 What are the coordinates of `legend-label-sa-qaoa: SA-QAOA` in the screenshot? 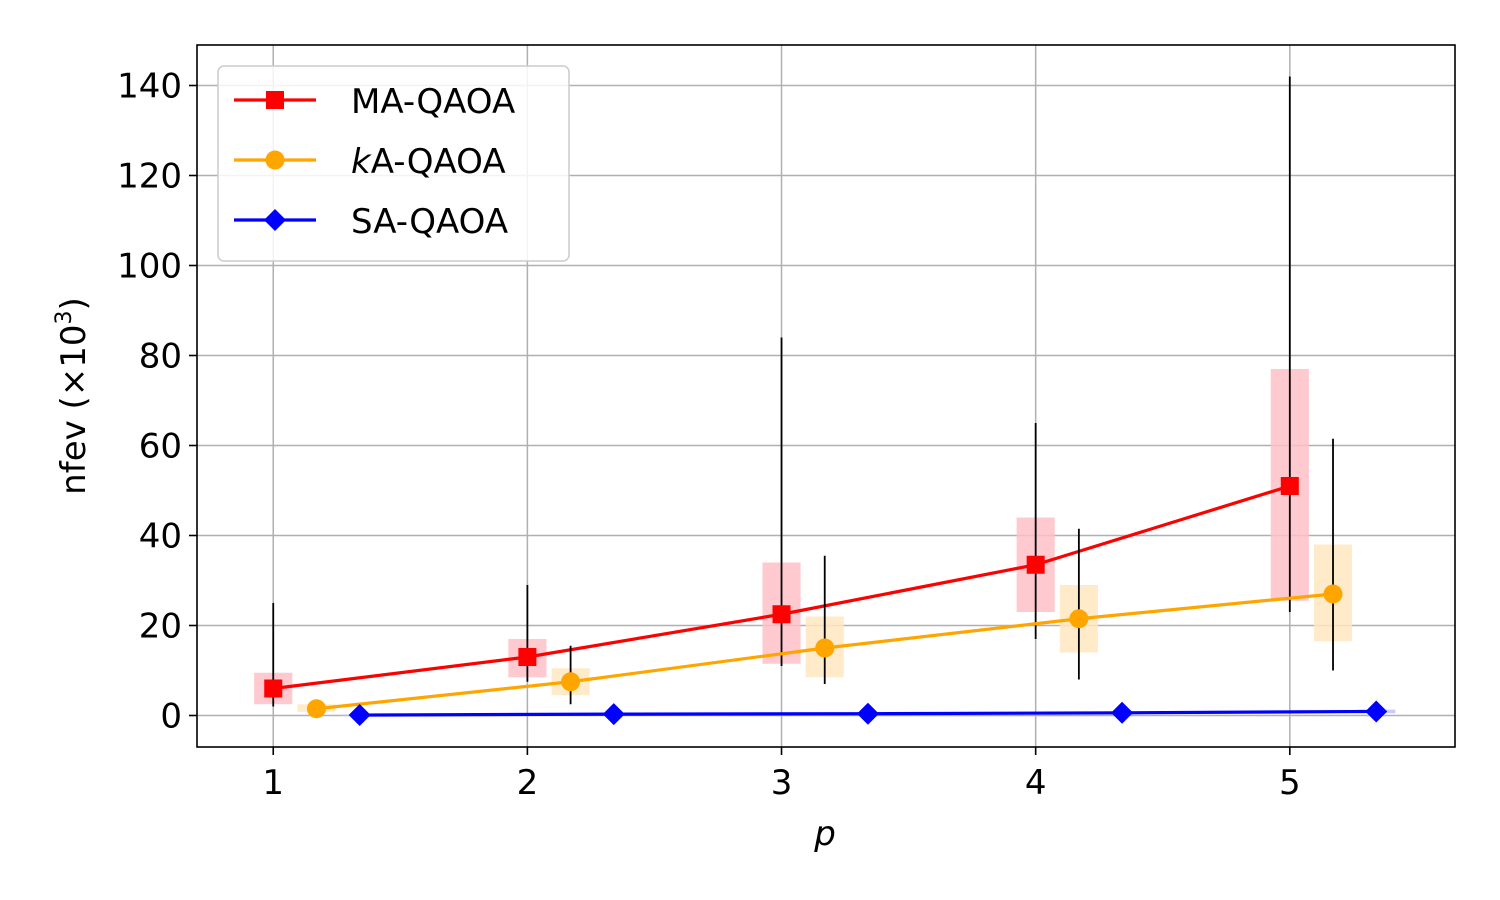 It's located at (429, 222).